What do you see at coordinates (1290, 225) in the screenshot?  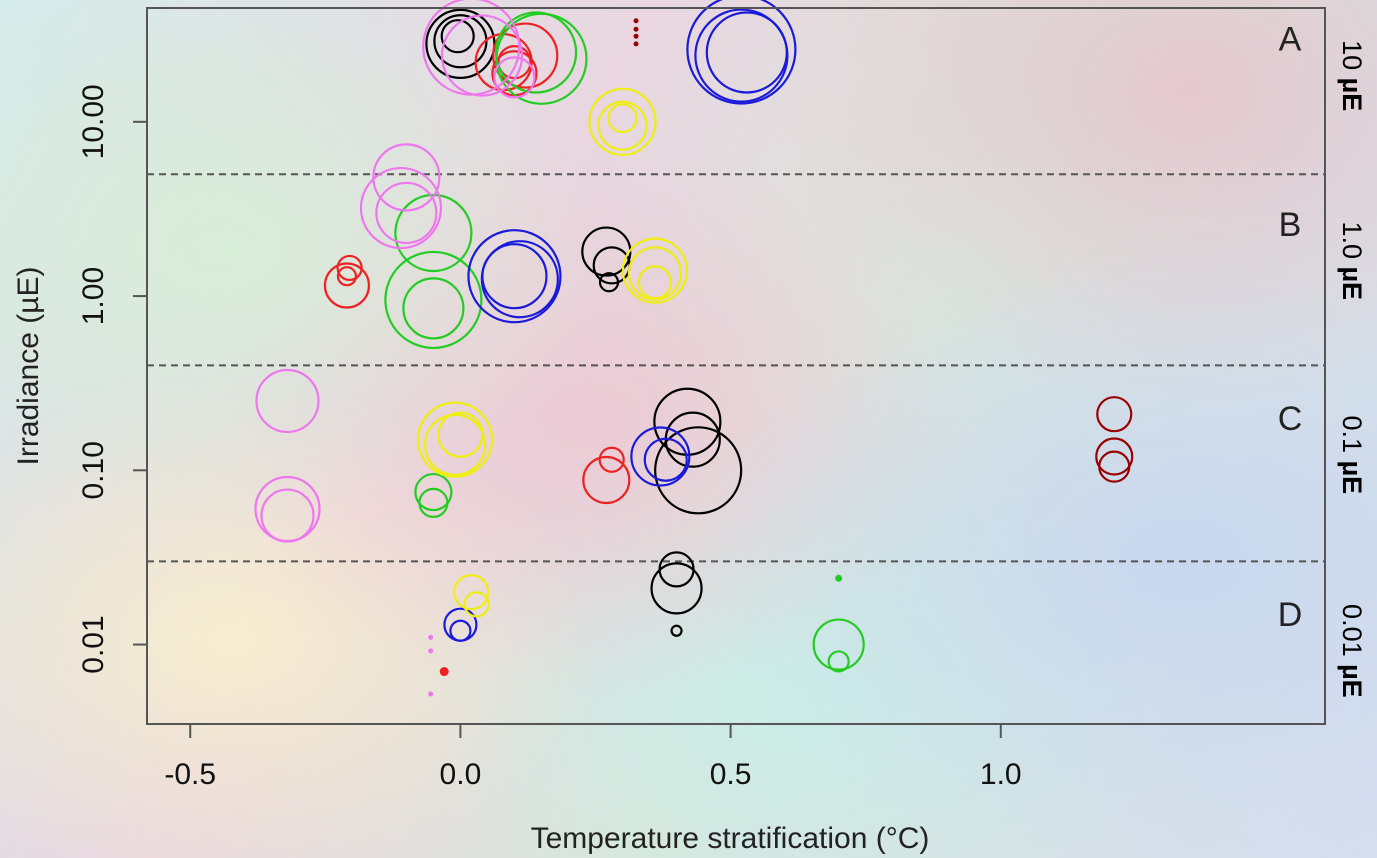 I see `panel-label-b: B` at bounding box center [1290, 225].